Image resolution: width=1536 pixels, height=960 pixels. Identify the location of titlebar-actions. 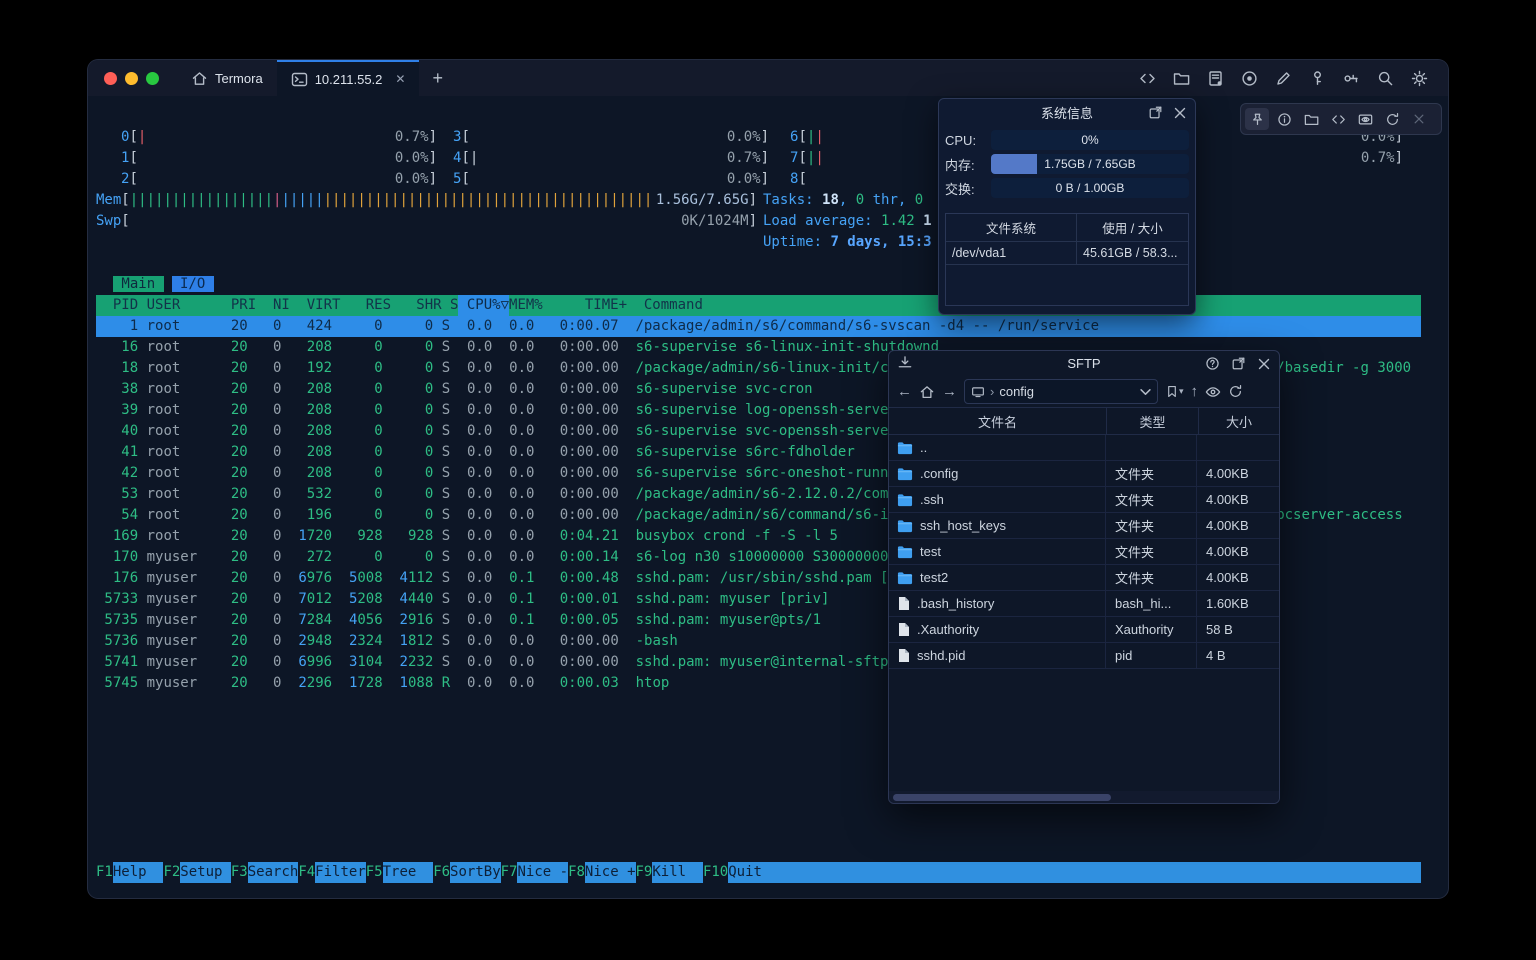
(1293, 78).